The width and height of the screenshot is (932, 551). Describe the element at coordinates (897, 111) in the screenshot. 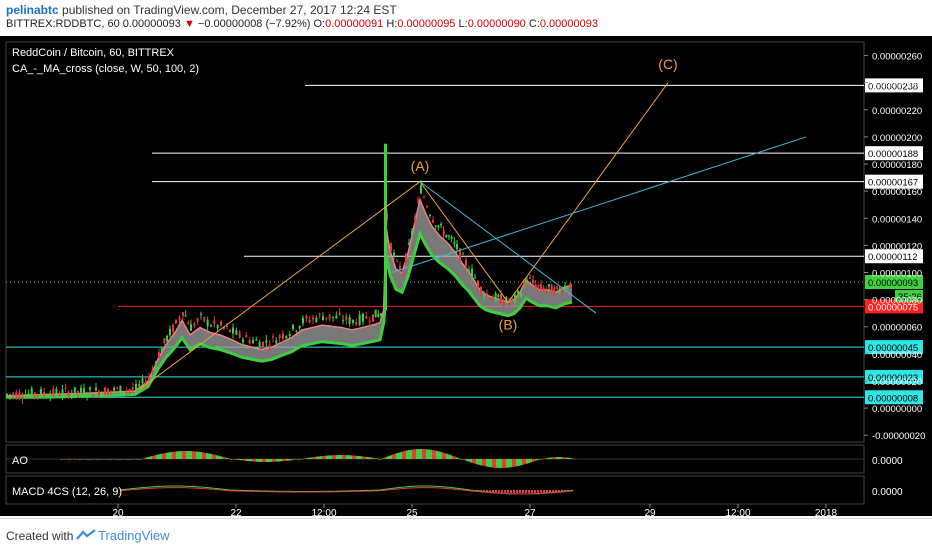

I see `y-tick-label: 0.00000220` at that location.